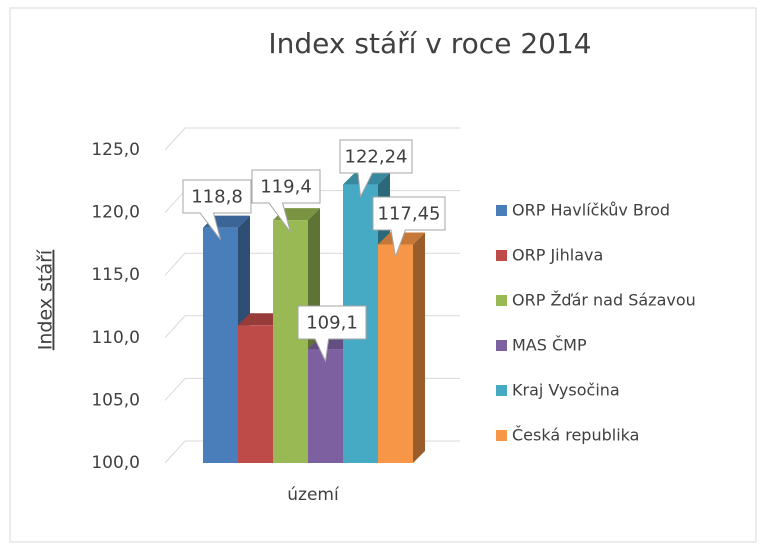 The height and width of the screenshot is (554, 764). Describe the element at coordinates (557, 255) in the screenshot. I see `legend-label: ORP Jihlava` at that location.